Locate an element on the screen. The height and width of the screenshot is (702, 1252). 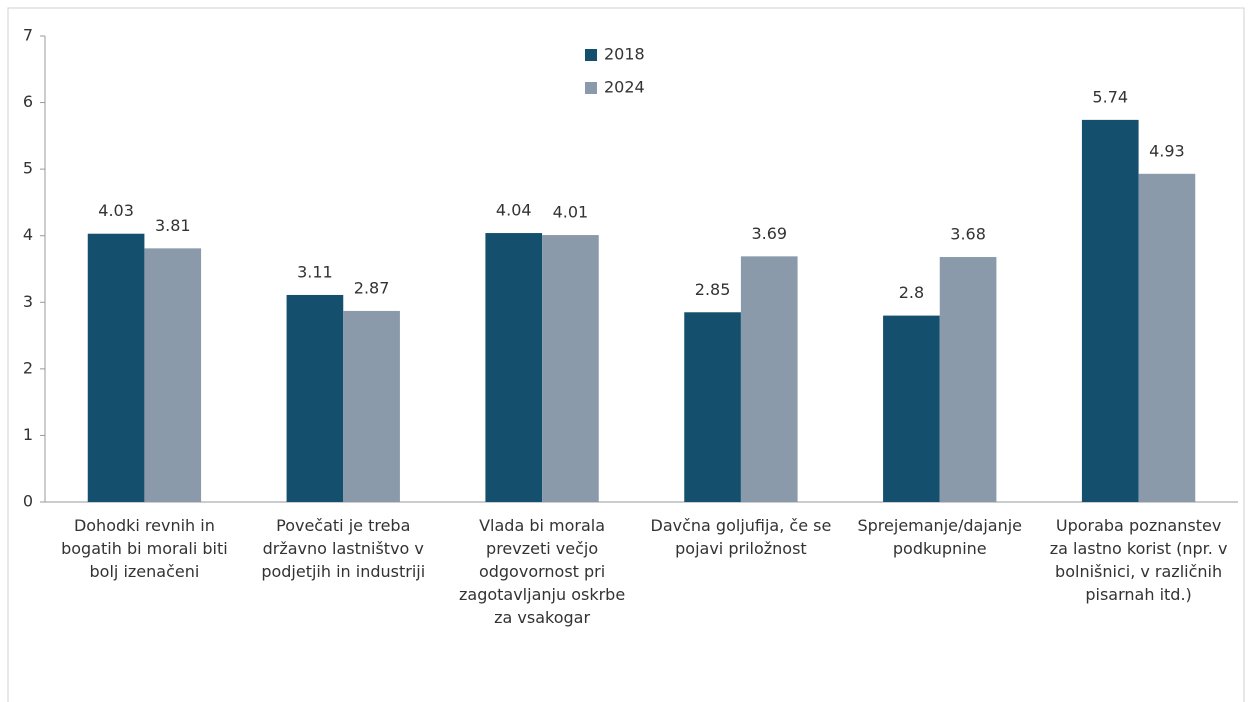
value-label: 4.01 is located at coordinates (571, 212).